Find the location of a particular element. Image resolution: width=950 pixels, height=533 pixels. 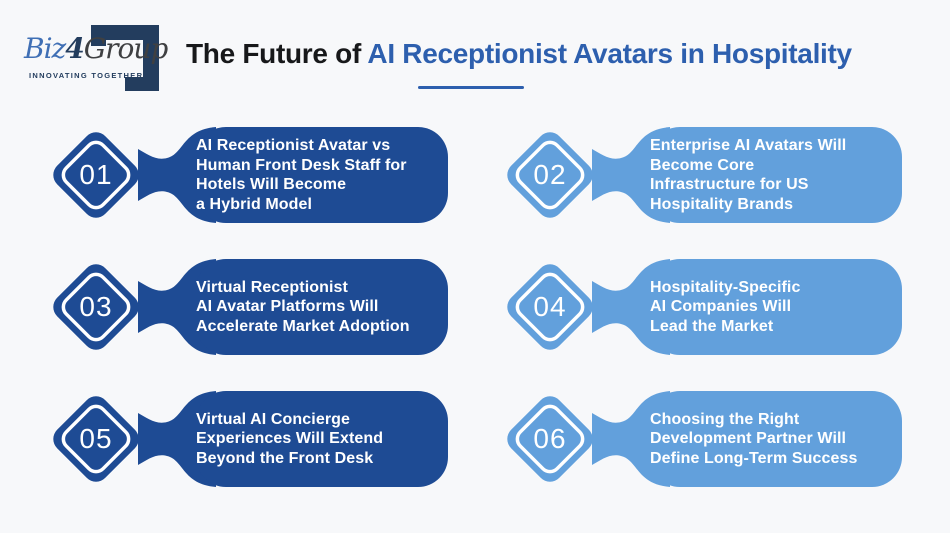

step-label-line: AI Companies Will is located at coordinates (721, 307).